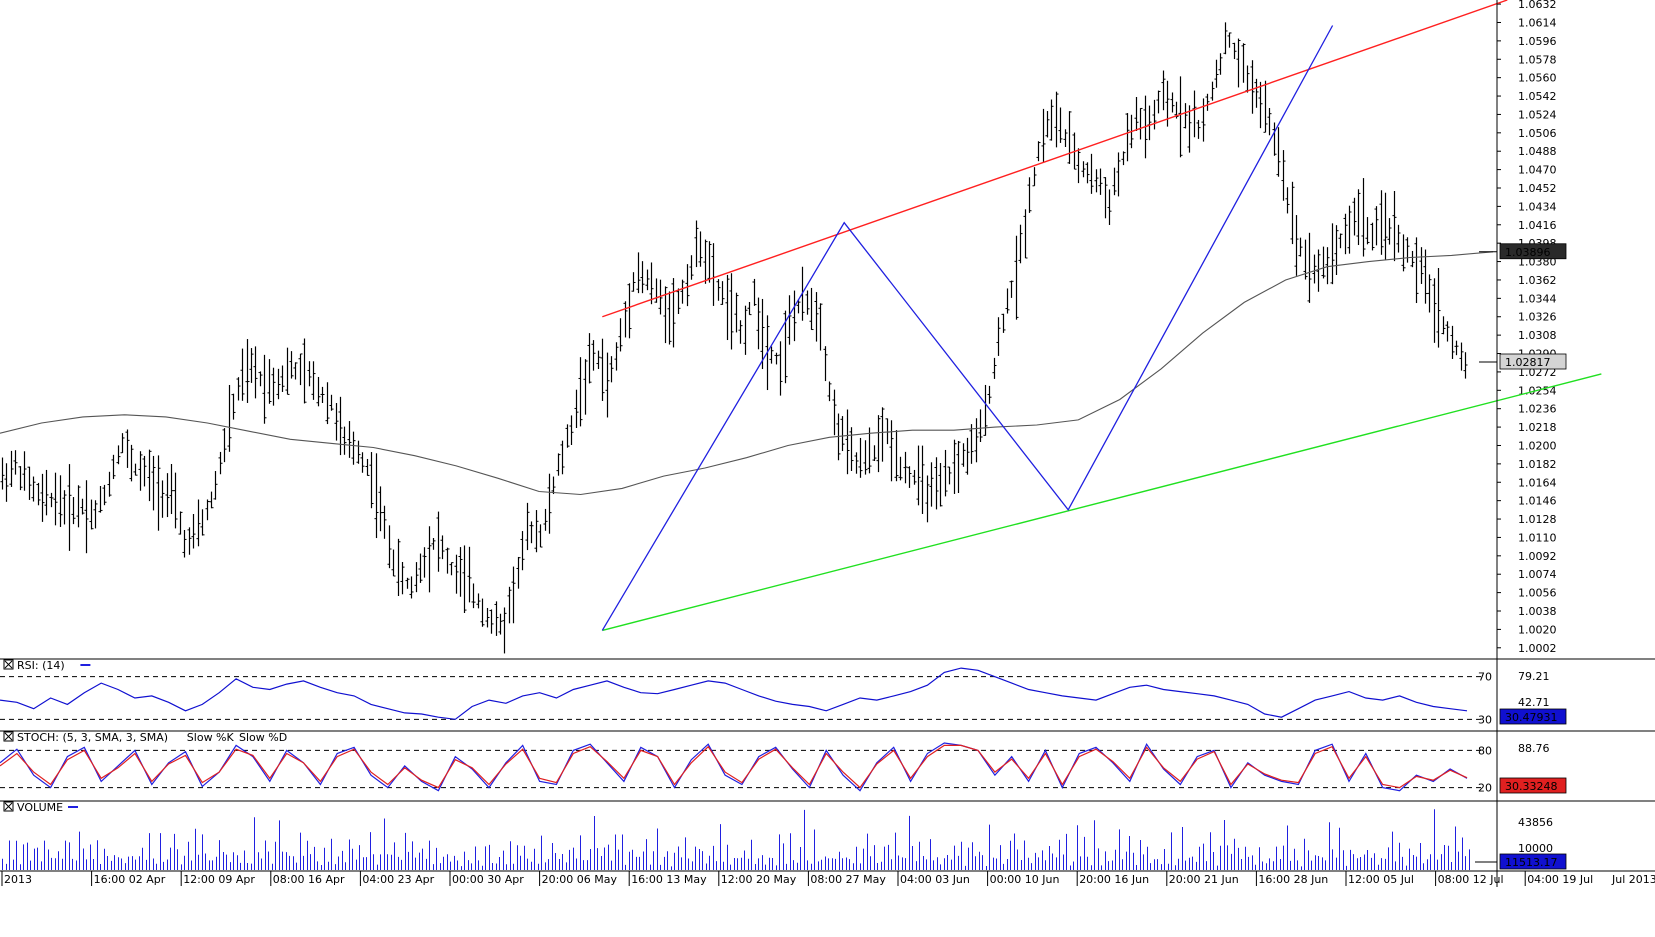  I want to click on x-tick-label: 04:00 19 Jul, so click(1560, 879).